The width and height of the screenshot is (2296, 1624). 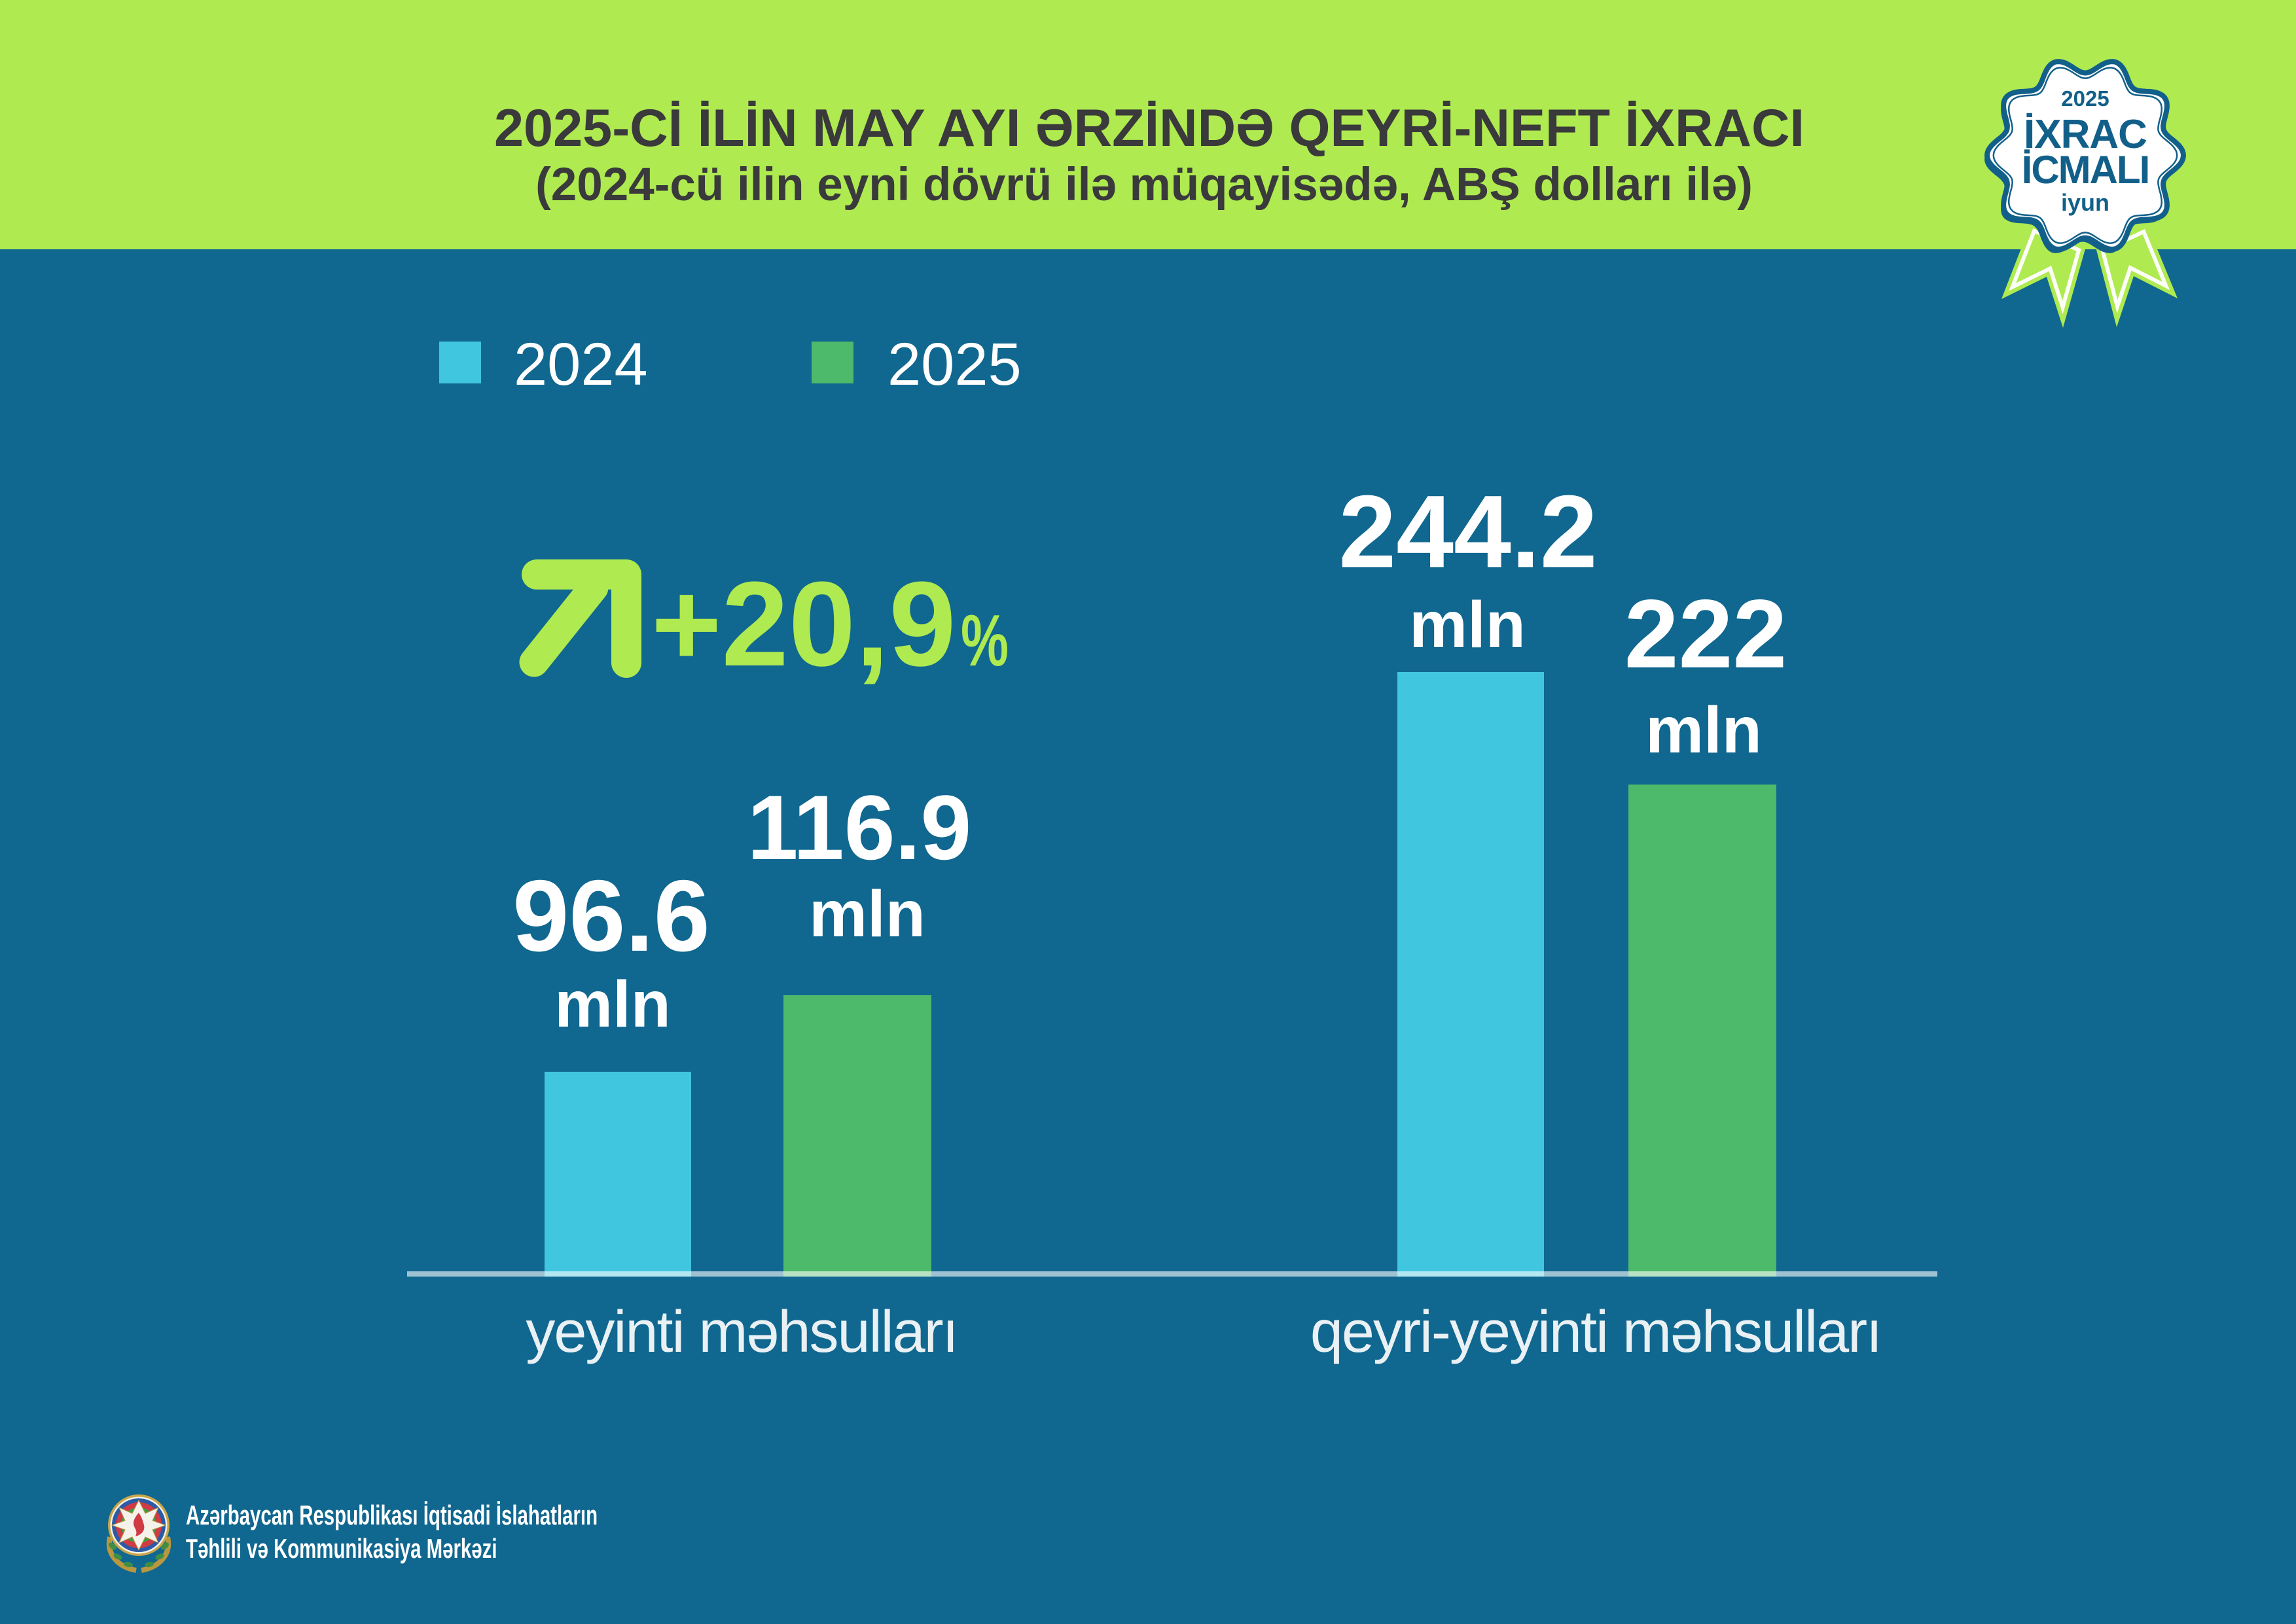 What do you see at coordinates (2085, 134) in the screenshot?
I see `svg-text: İXRAC` at bounding box center [2085, 134].